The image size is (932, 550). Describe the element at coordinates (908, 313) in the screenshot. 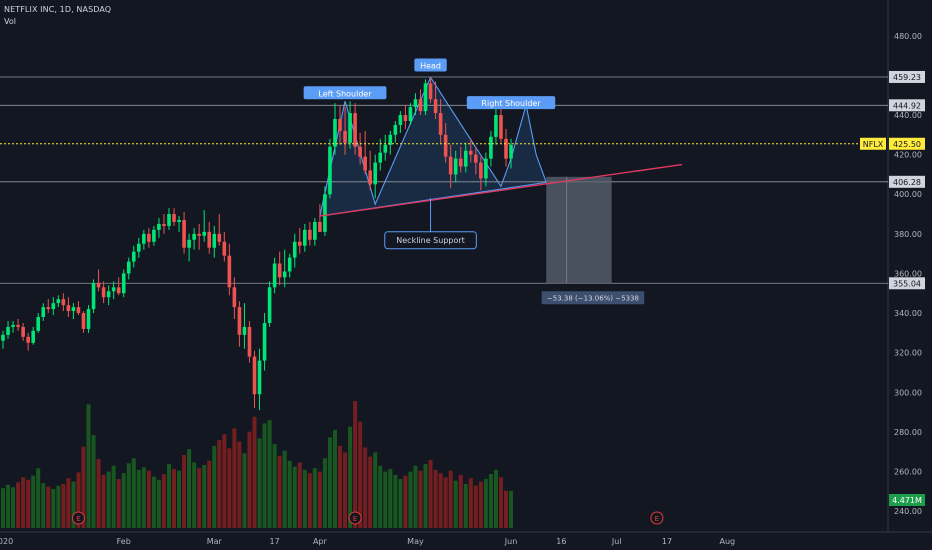

I see `y-tick-label: 340.00` at that location.